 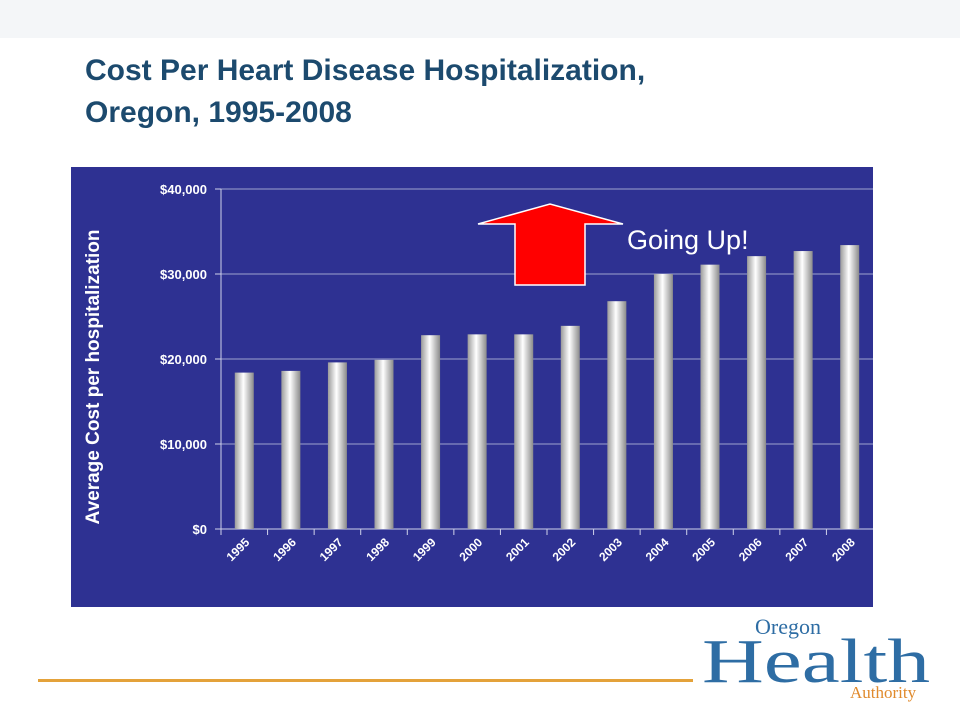 What do you see at coordinates (431, 432) in the screenshot?
I see `bar-1999` at bounding box center [431, 432].